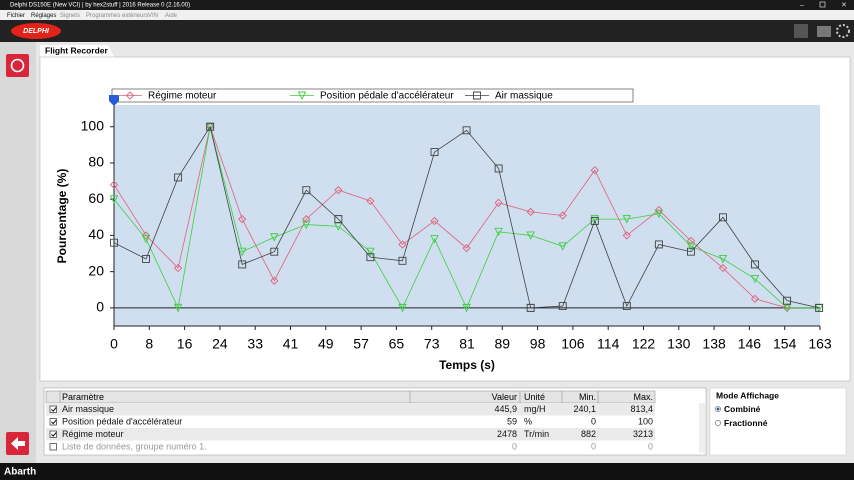  I want to click on y-tick-label: 20, so click(96, 270).